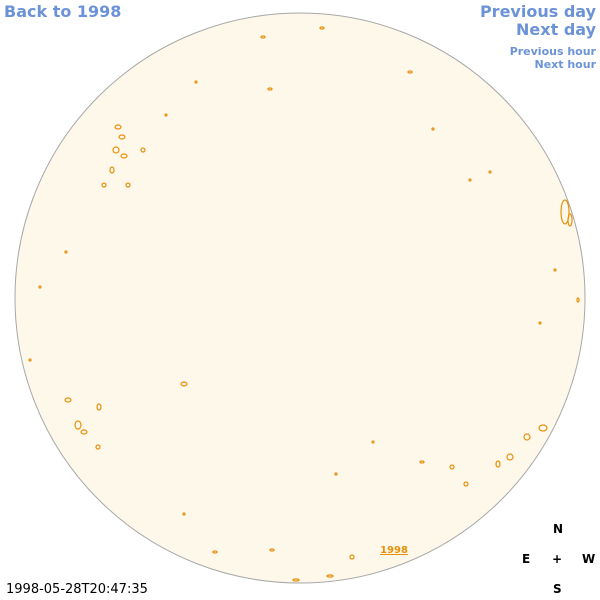  I want to click on compass-north: N, so click(558, 529).